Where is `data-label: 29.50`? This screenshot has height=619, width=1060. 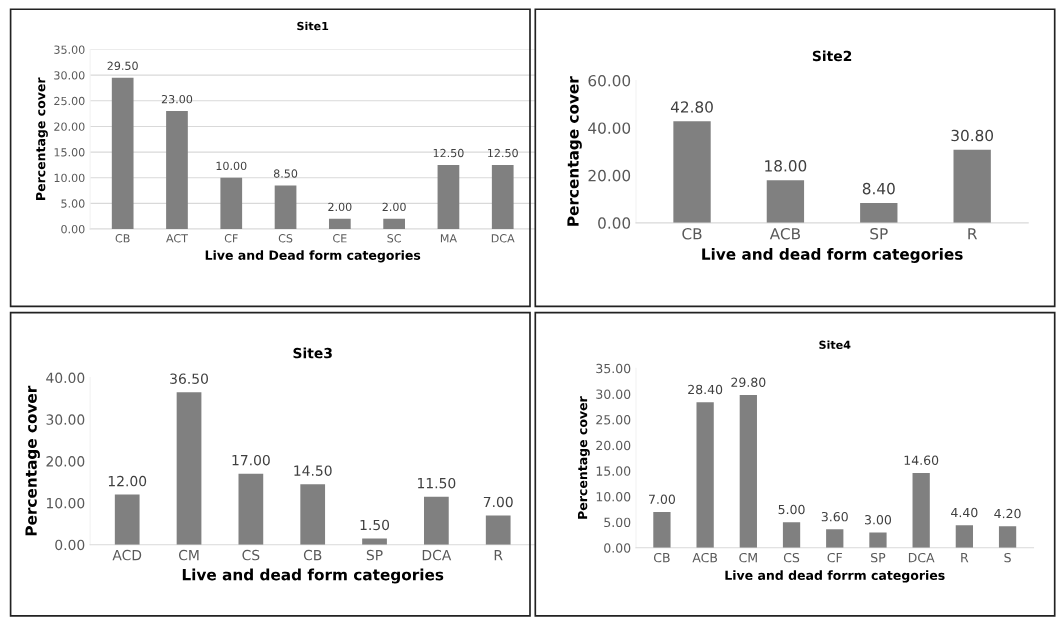
data-label: 29.50 is located at coordinates (122, 66).